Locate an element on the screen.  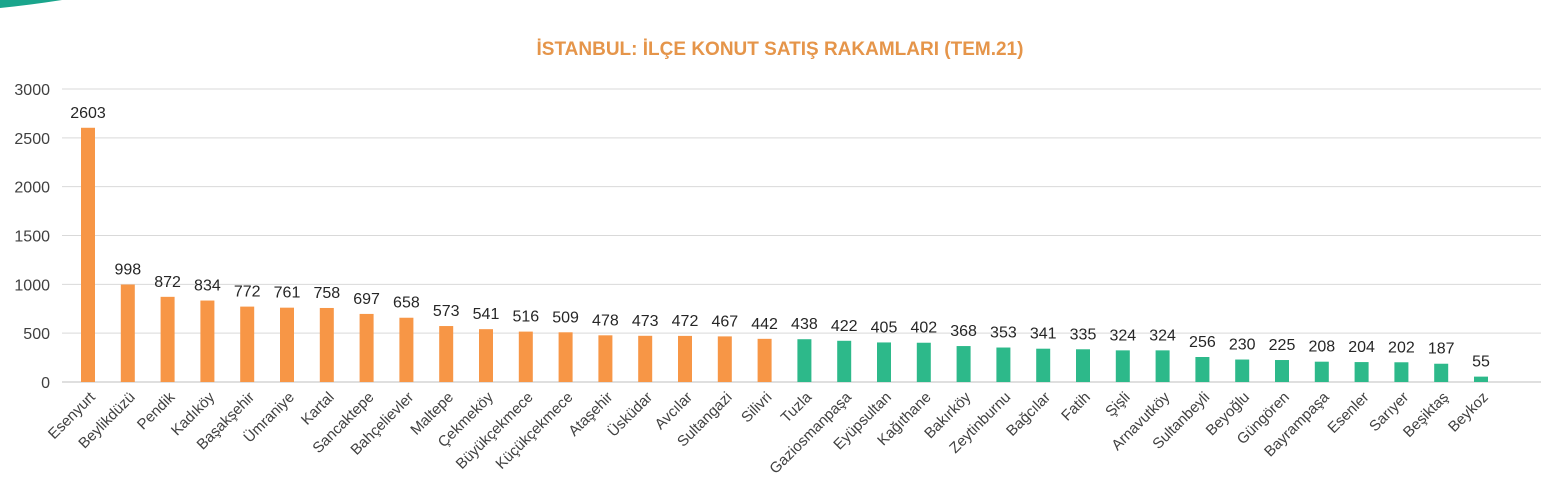
data-label: 772 is located at coordinates (247, 292).